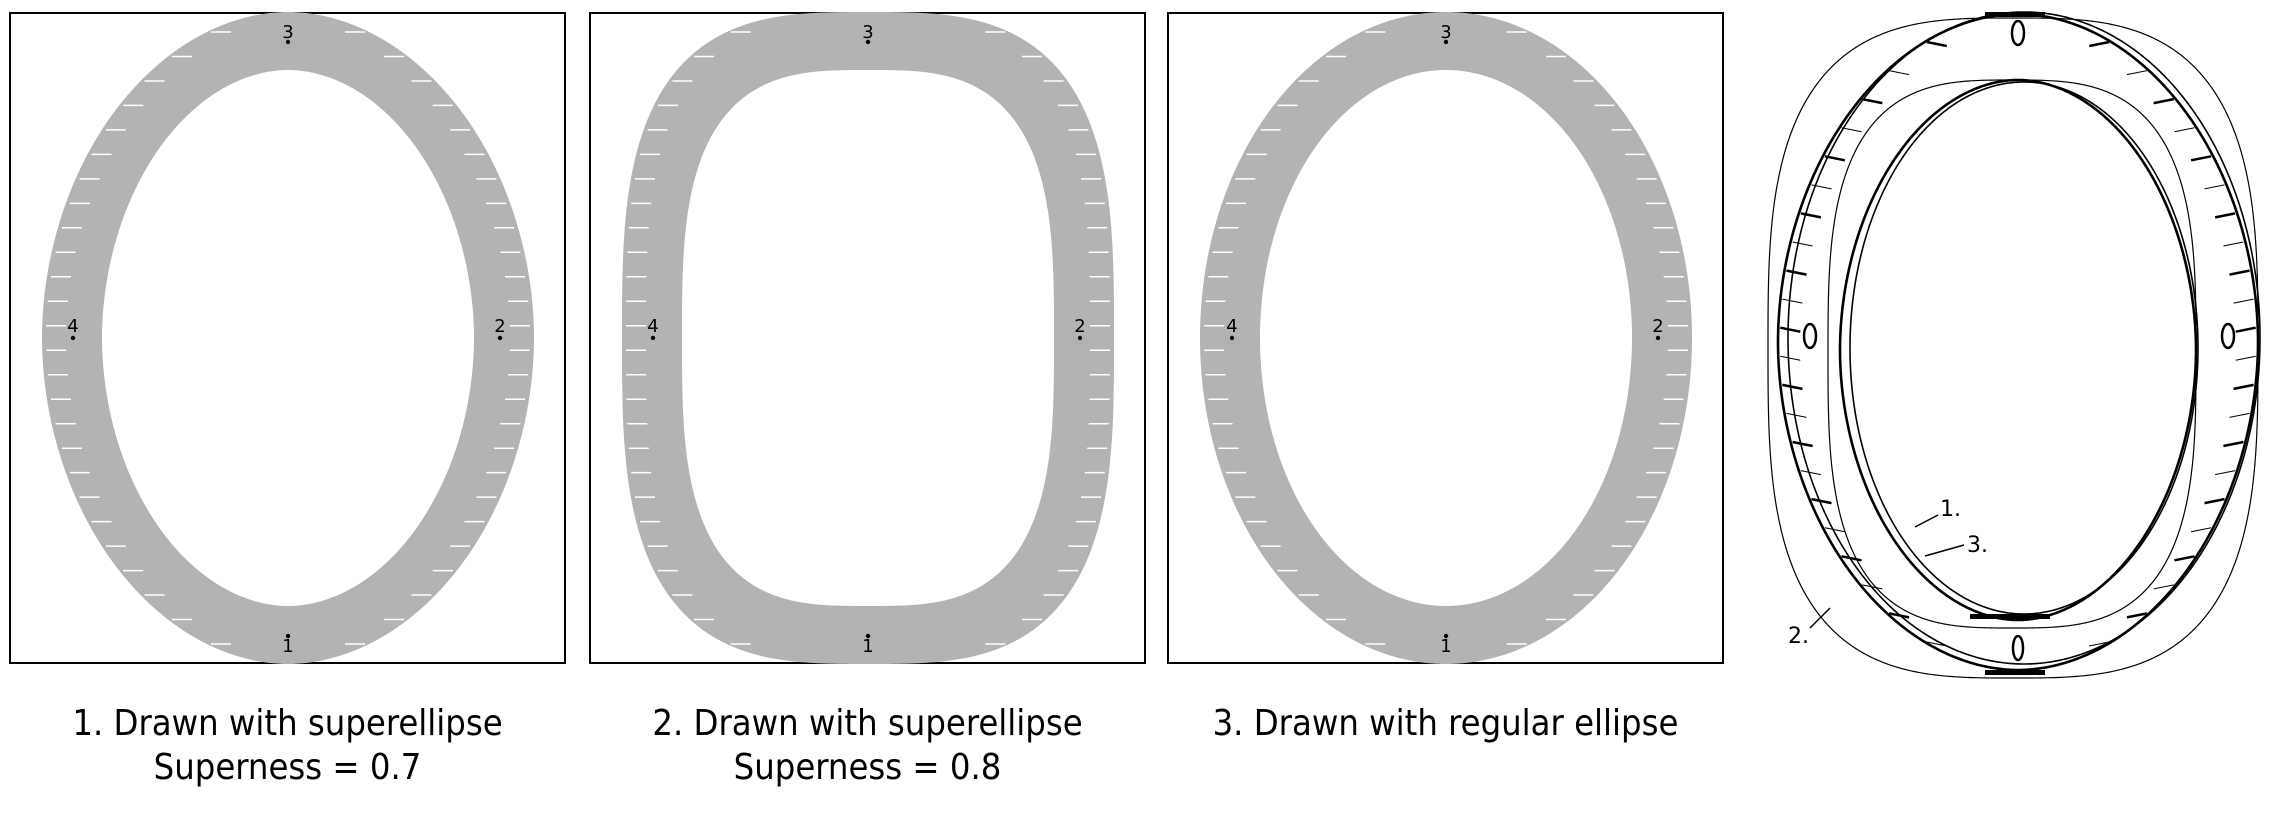 The image size is (2288, 814). What do you see at coordinates (2024, 348) in the screenshot?
I see `overlay-inner-regular-ellipse` at bounding box center [2024, 348].